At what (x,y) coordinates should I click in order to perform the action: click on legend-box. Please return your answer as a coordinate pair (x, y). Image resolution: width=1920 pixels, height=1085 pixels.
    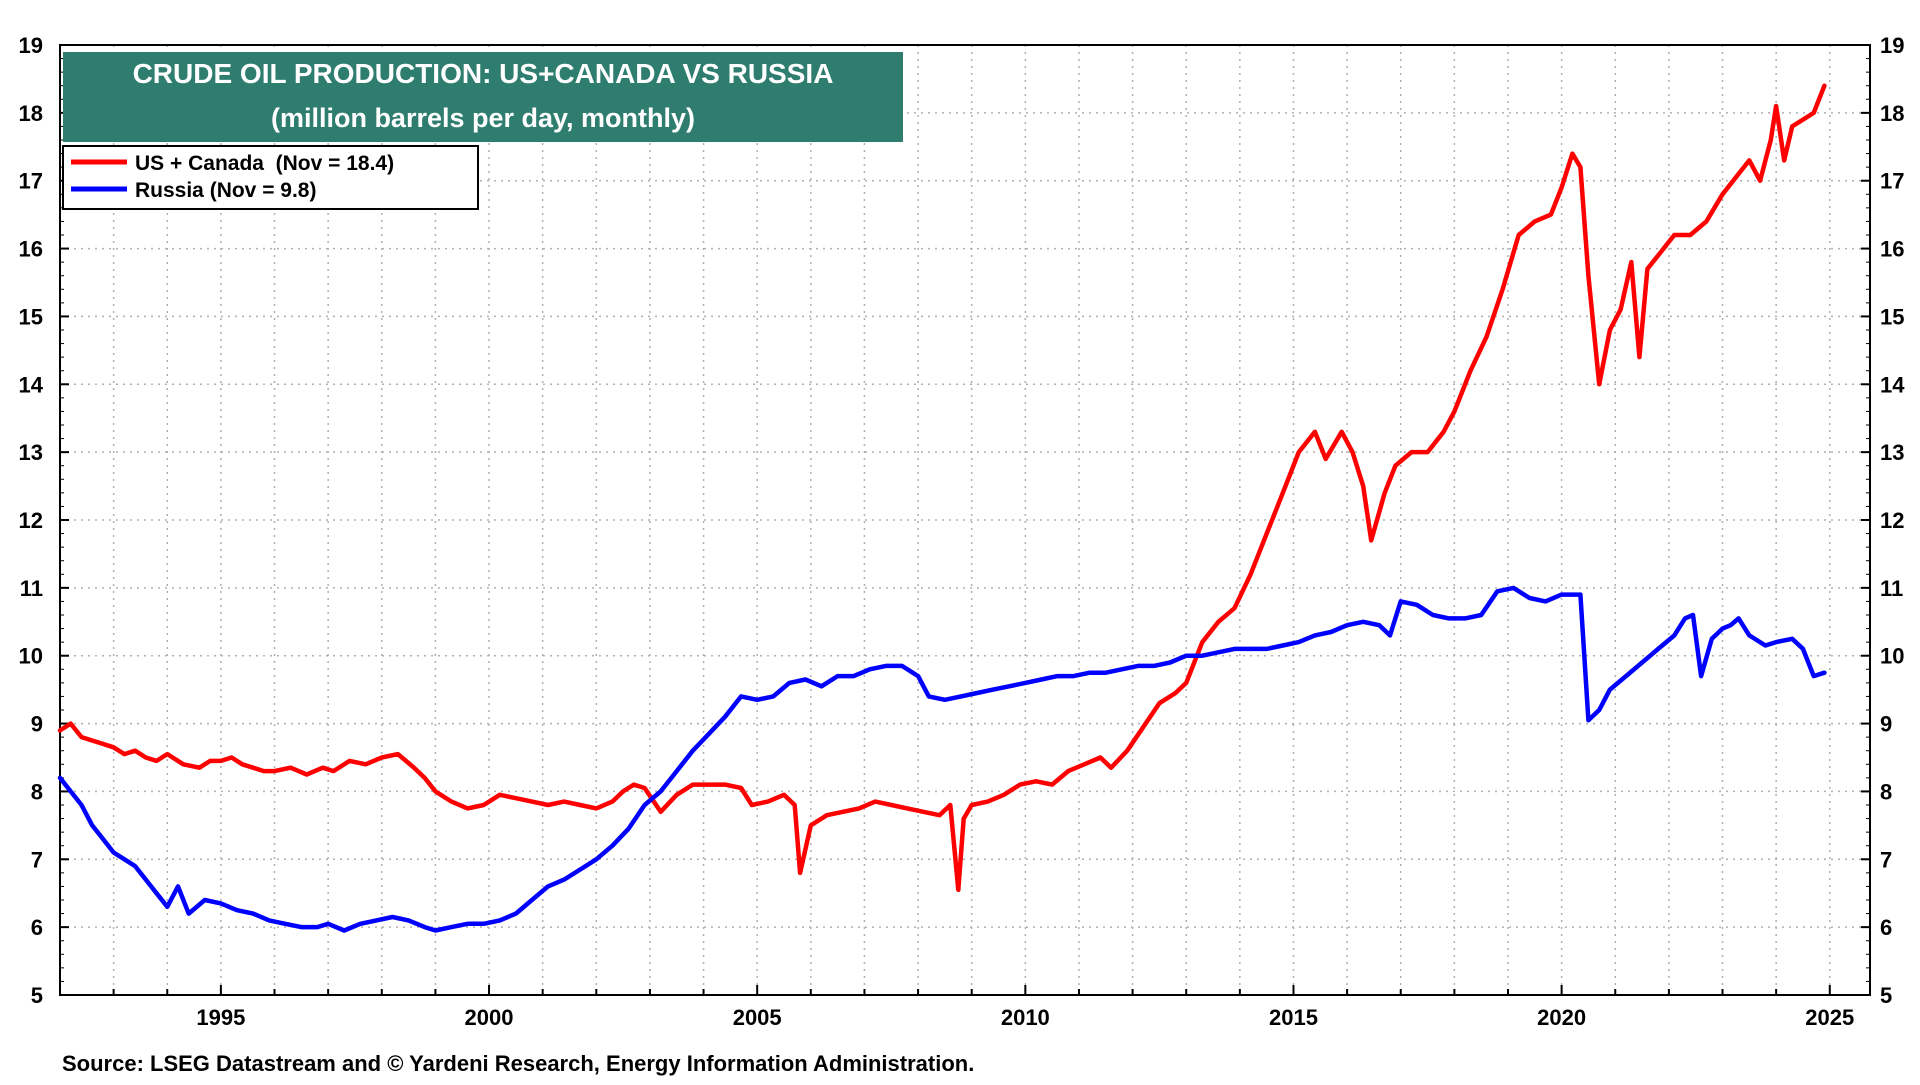
    Looking at the image, I should click on (270, 177).